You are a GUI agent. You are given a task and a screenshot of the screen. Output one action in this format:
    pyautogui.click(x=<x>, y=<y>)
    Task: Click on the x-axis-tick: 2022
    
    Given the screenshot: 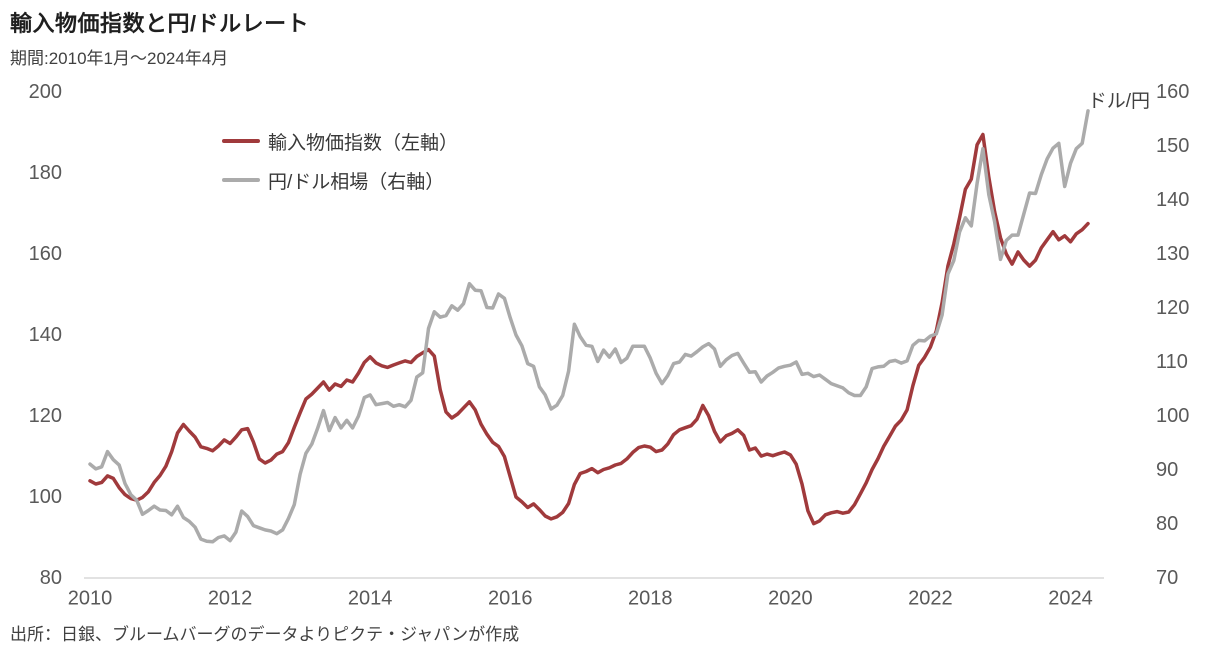 What is the action you would take?
    pyautogui.click(x=930, y=599)
    